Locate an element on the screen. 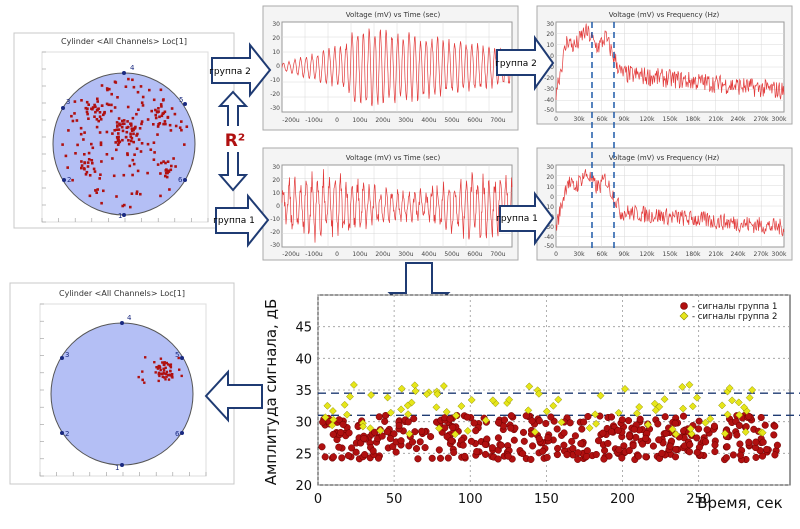  x-tick-label: 300u is located at coordinates (405, 120).